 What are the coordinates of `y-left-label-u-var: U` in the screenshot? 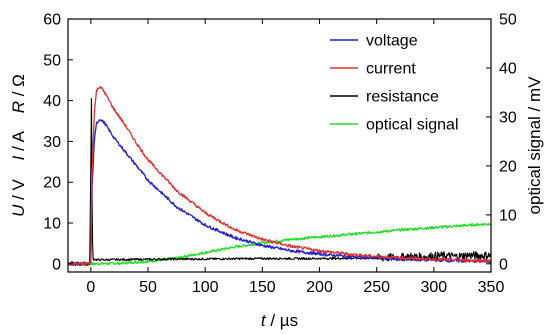 It's located at (18, 210).